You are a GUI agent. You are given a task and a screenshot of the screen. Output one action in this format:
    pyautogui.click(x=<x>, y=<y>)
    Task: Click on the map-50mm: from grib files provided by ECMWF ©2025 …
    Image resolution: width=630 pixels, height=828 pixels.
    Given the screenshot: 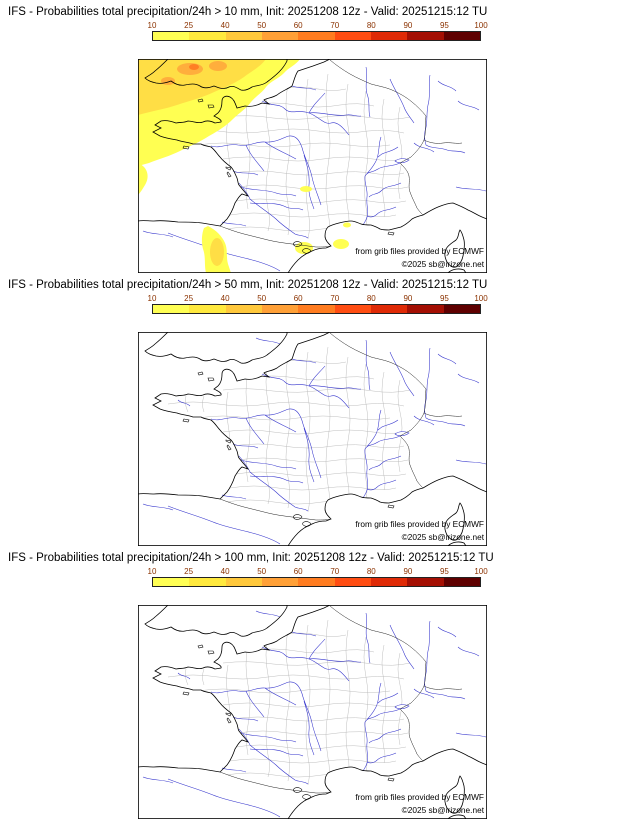 What is the action you would take?
    pyautogui.click(x=312, y=439)
    